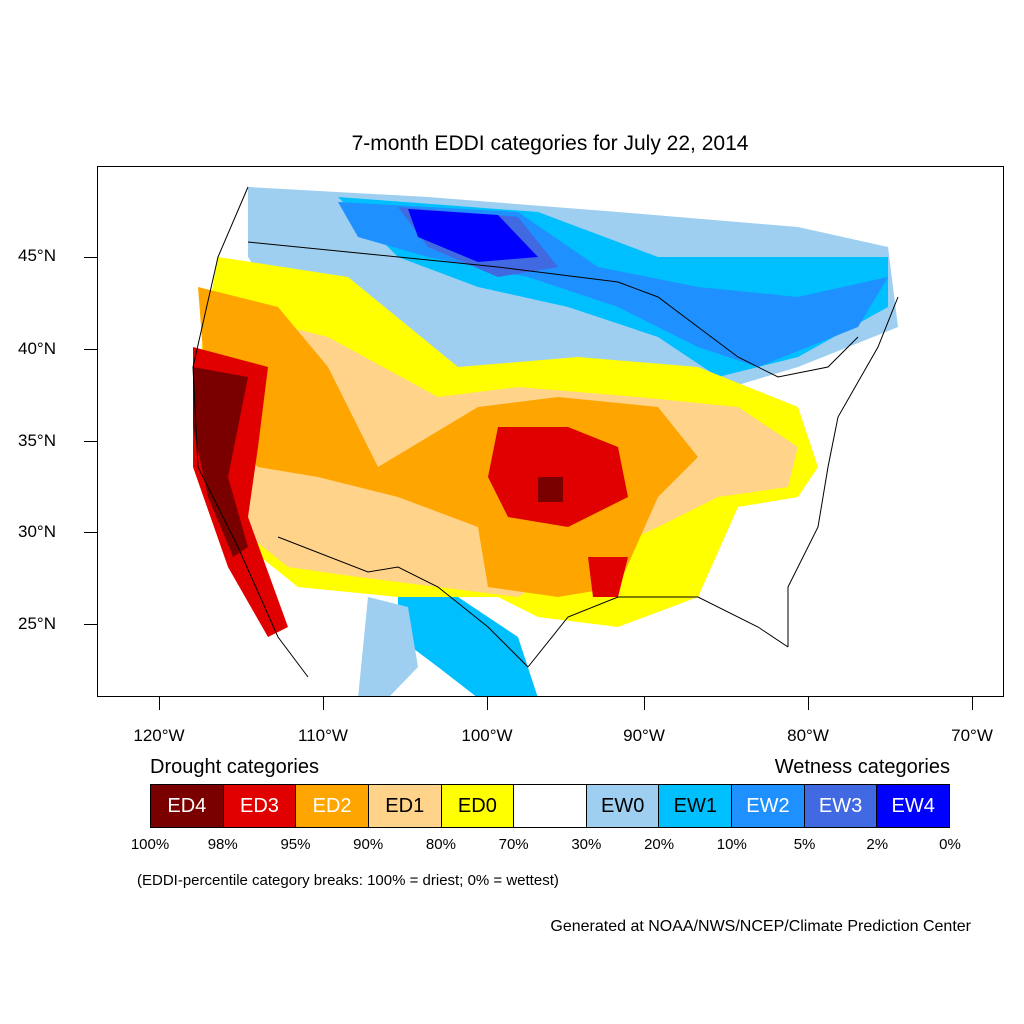  I want to click on border-north, so click(433, 262).